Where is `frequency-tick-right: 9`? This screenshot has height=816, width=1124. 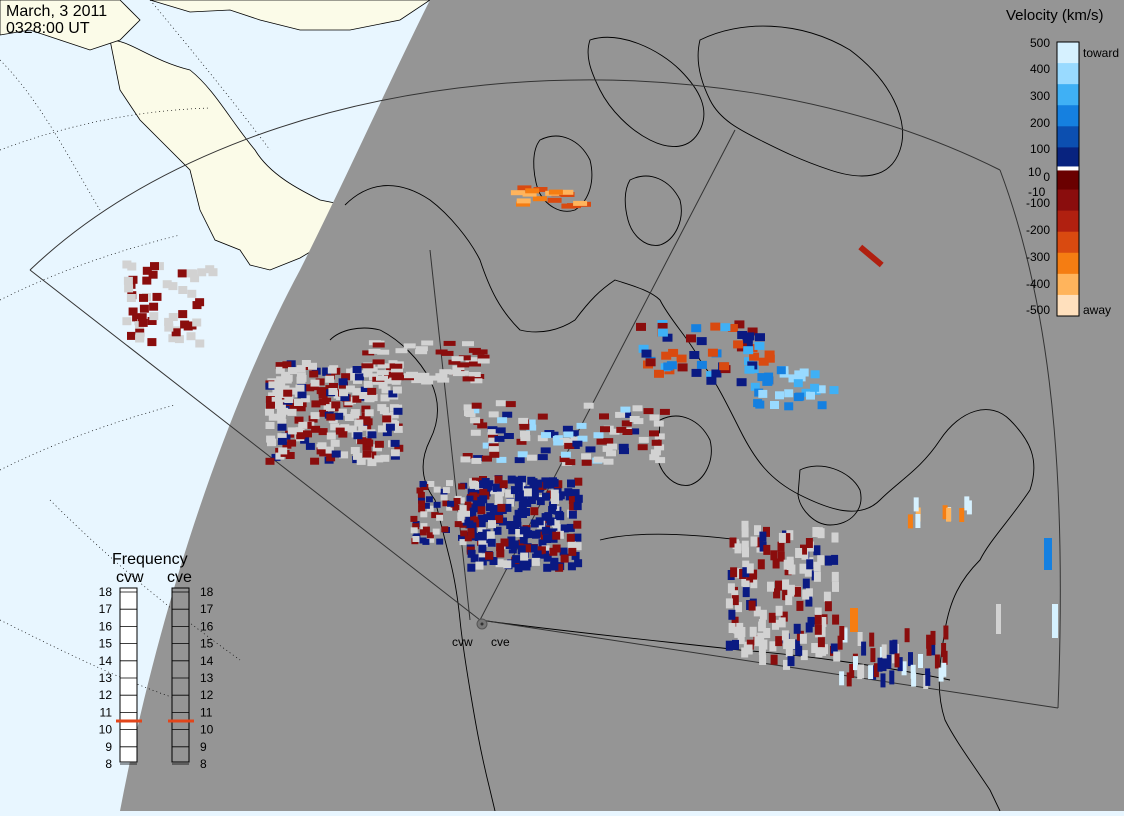
frequency-tick-right: 9 is located at coordinates (203, 747).